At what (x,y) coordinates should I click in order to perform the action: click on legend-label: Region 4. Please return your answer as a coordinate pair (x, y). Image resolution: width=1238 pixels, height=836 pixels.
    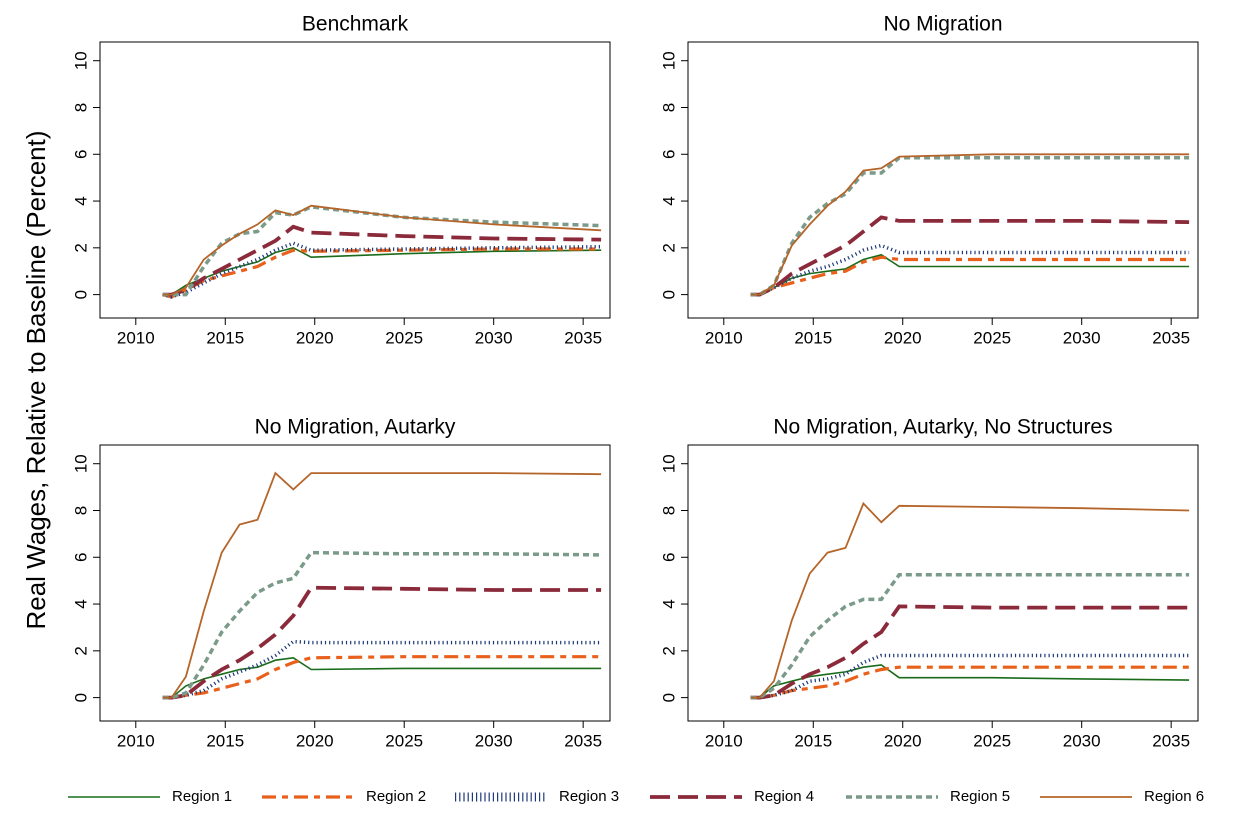
    Looking at the image, I should click on (784, 796).